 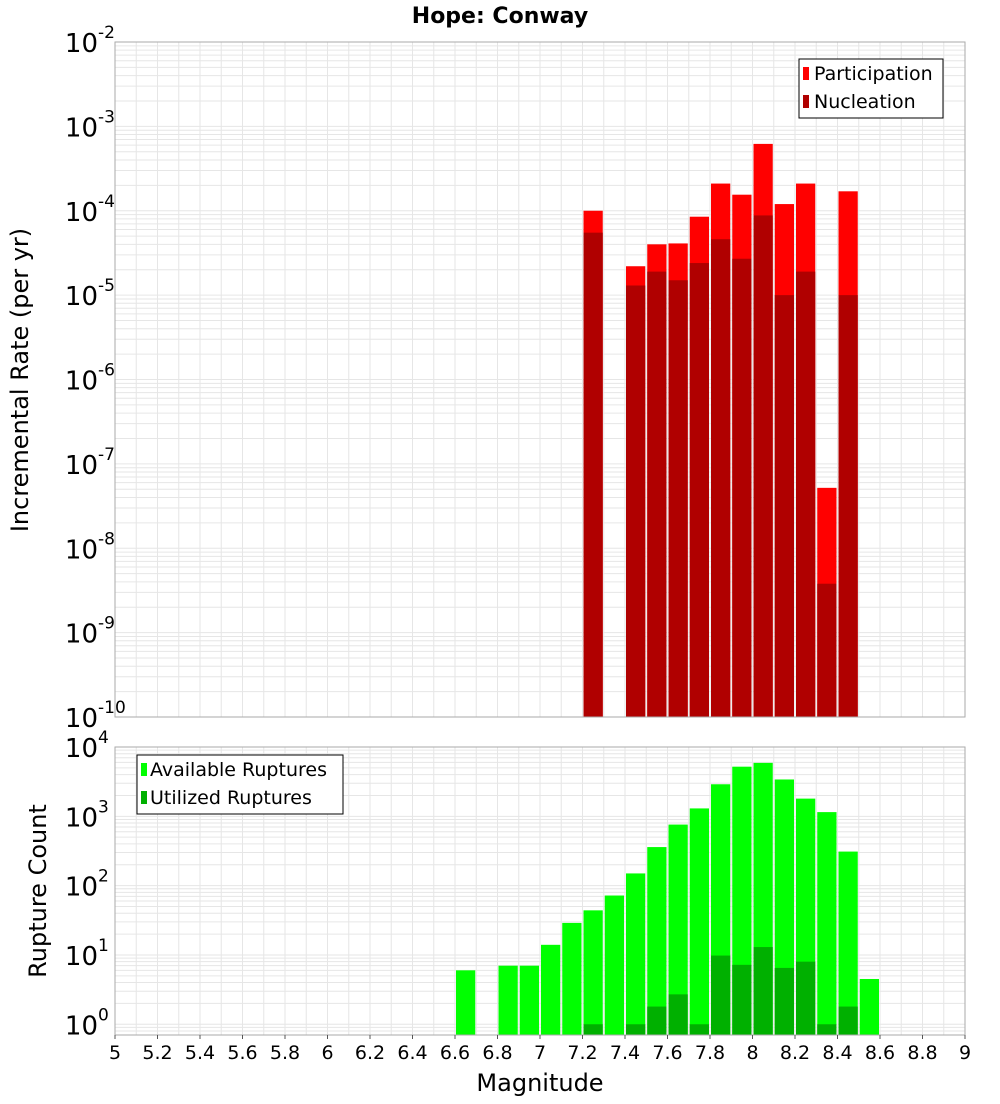 What do you see at coordinates (103, 807) in the screenshot?
I see `y-tick-label-exponent: 3` at bounding box center [103, 807].